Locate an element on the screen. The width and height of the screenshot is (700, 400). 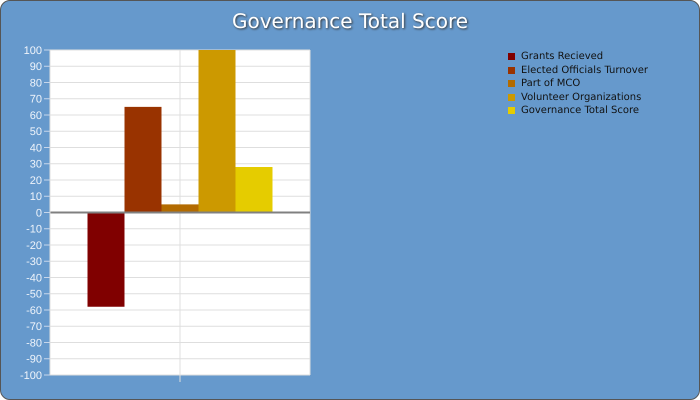
legend-label: Volunteer Organizations is located at coordinates (581, 97).